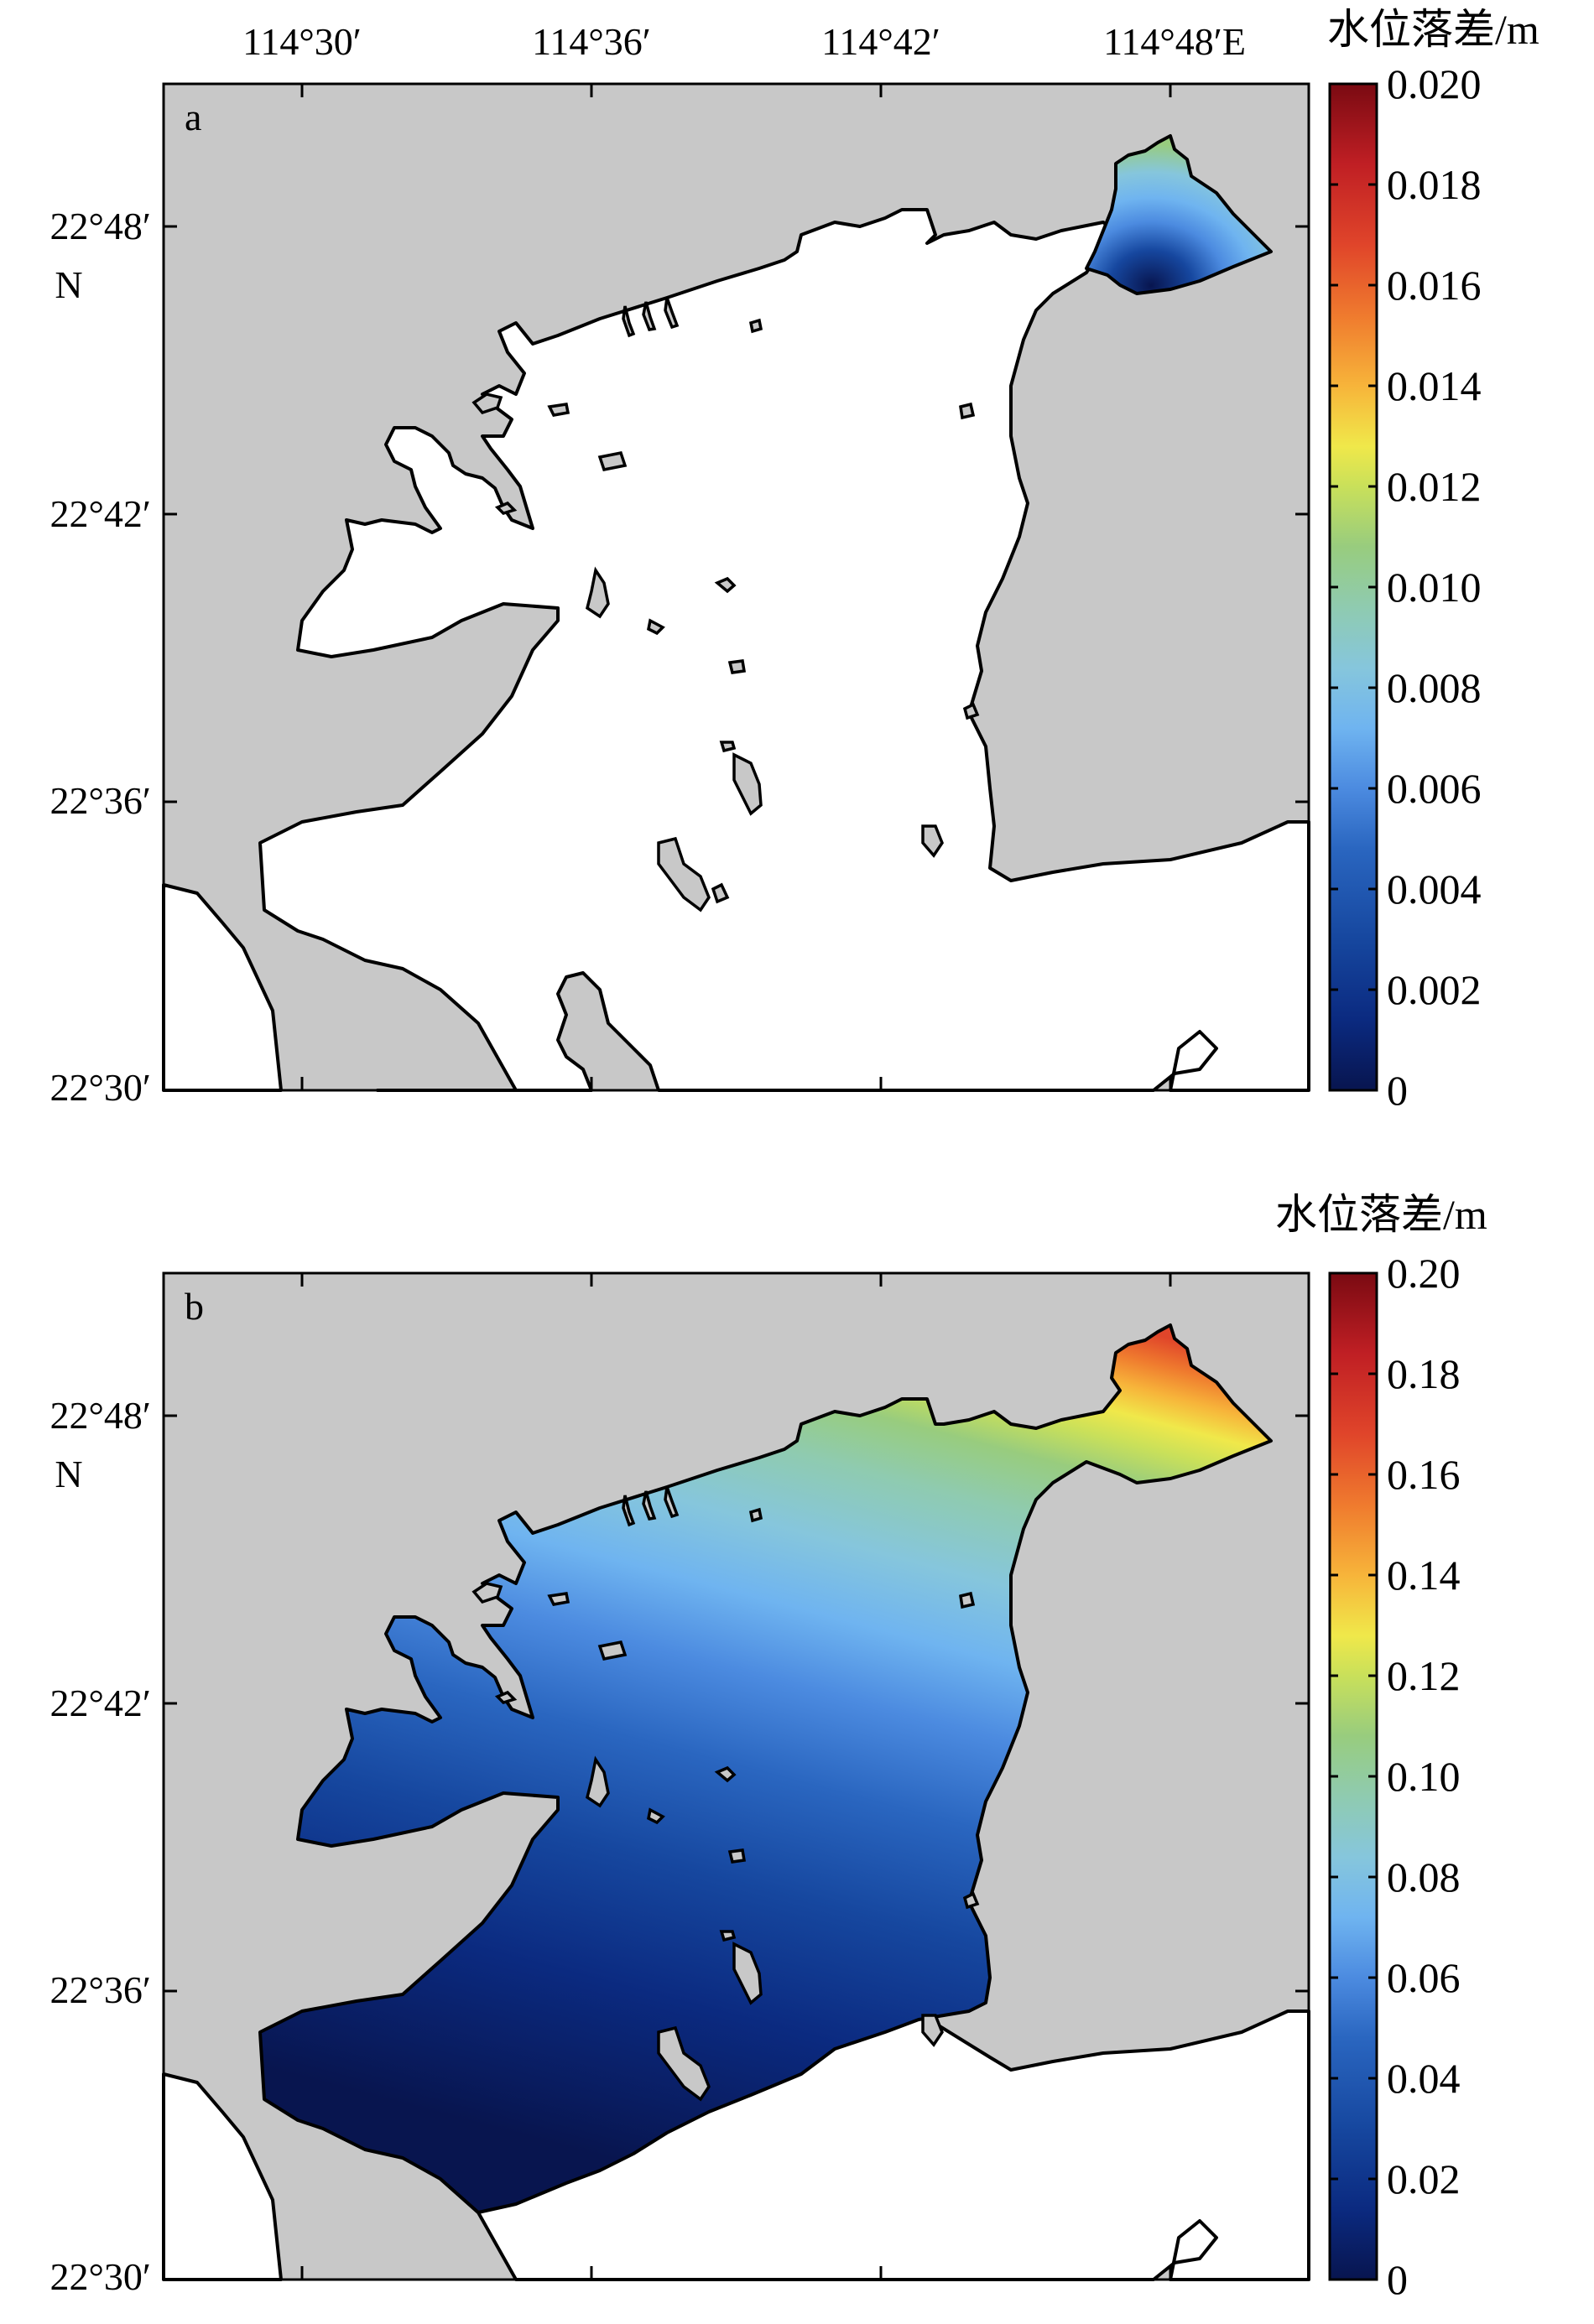 The width and height of the screenshot is (1594, 2324). What do you see at coordinates (194, 1306) in the screenshot?
I see `panel-letter: b` at bounding box center [194, 1306].